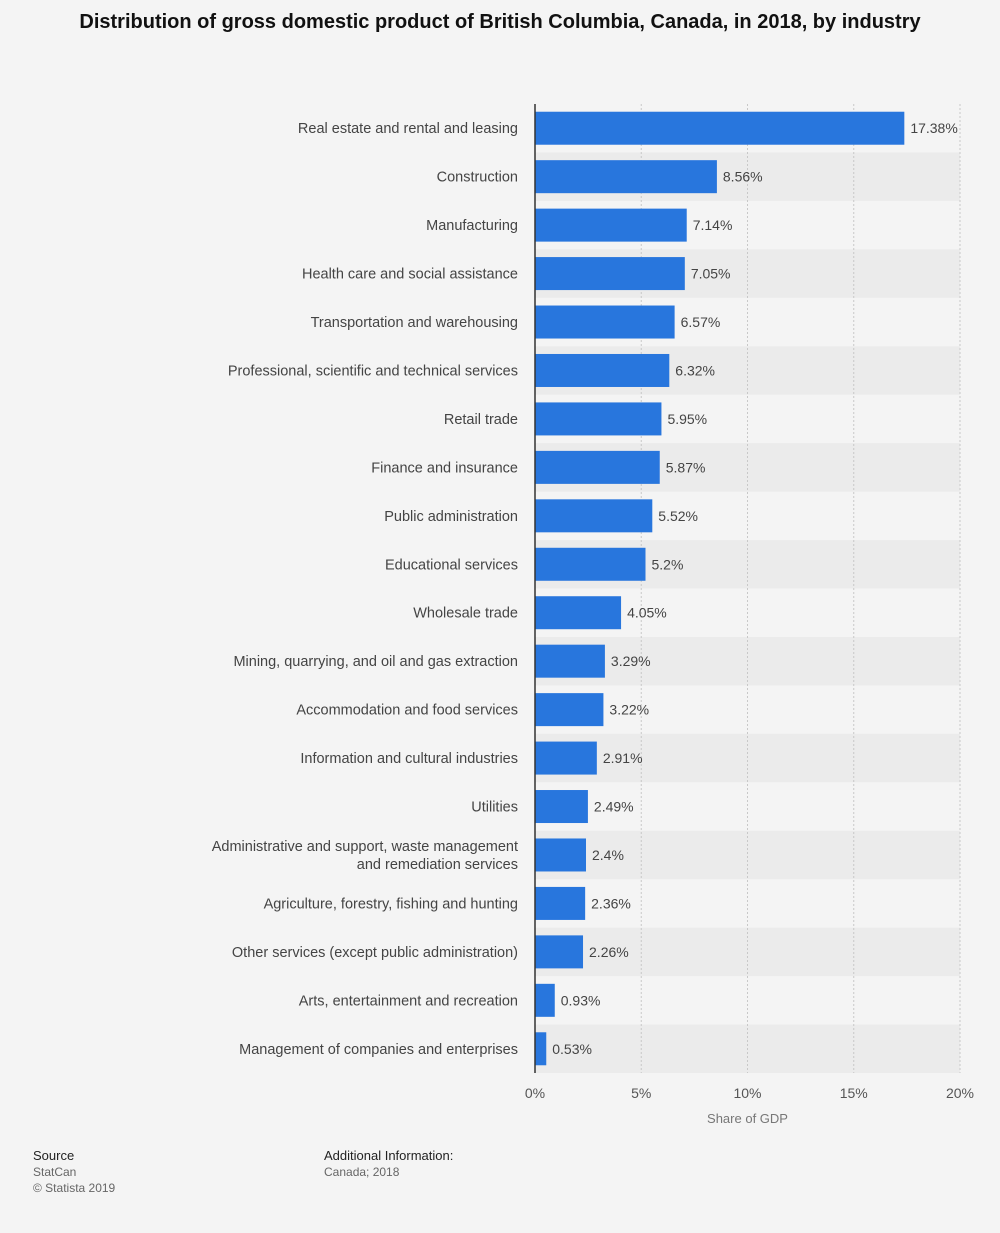 Image resolution: width=1000 pixels, height=1233 pixels. I want to click on category-label: Retail trade, so click(481, 420).